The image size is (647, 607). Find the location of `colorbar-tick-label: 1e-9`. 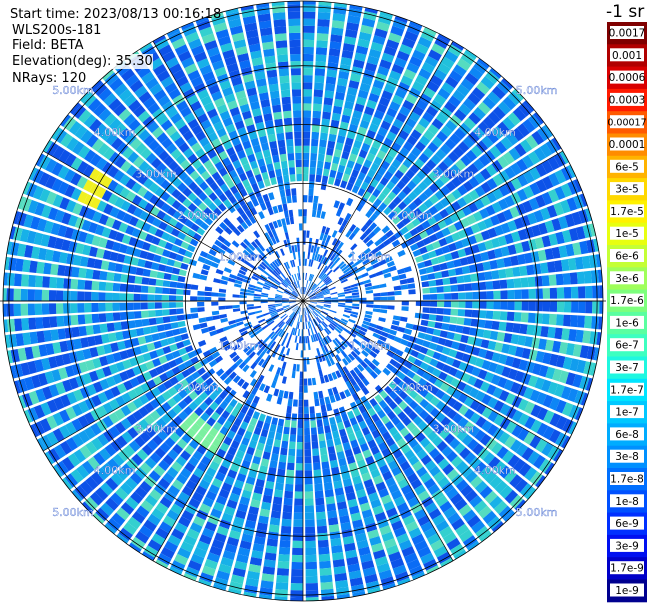

colorbar-tick-label: 1e-9 is located at coordinates (627, 591).